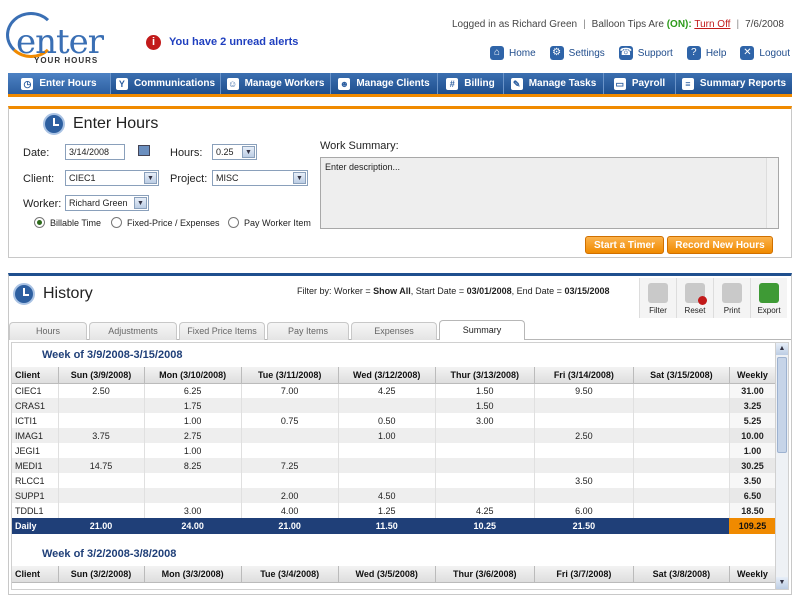 The width and height of the screenshot is (800, 600). What do you see at coordinates (276, 83) in the screenshot?
I see `nav-manage-workers: ☺ Manage Workers` at bounding box center [276, 83].